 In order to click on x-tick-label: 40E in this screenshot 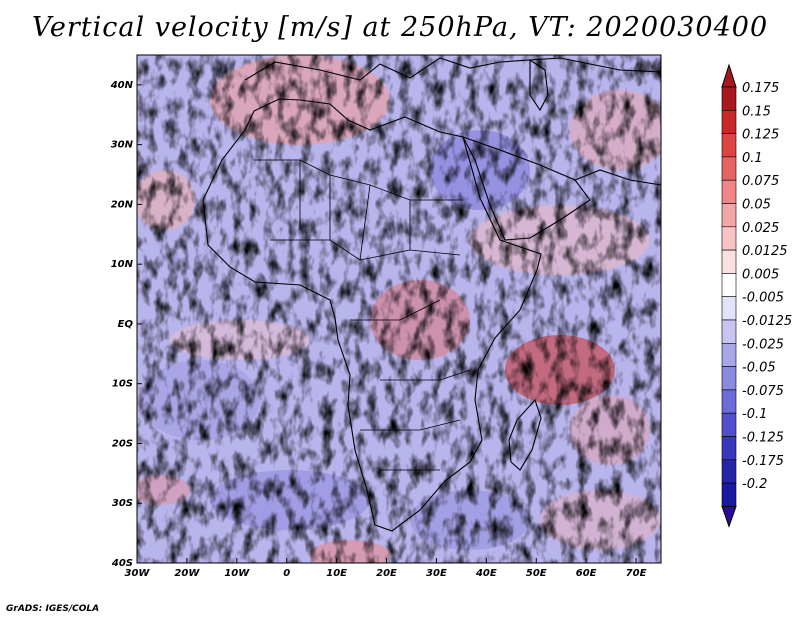, I will do `click(486, 573)`.